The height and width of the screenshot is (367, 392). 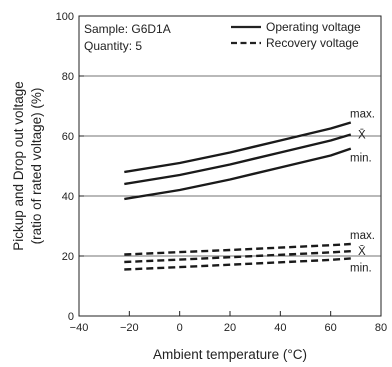 I want to click on y-tick-label: 100, so click(x=65, y=17).